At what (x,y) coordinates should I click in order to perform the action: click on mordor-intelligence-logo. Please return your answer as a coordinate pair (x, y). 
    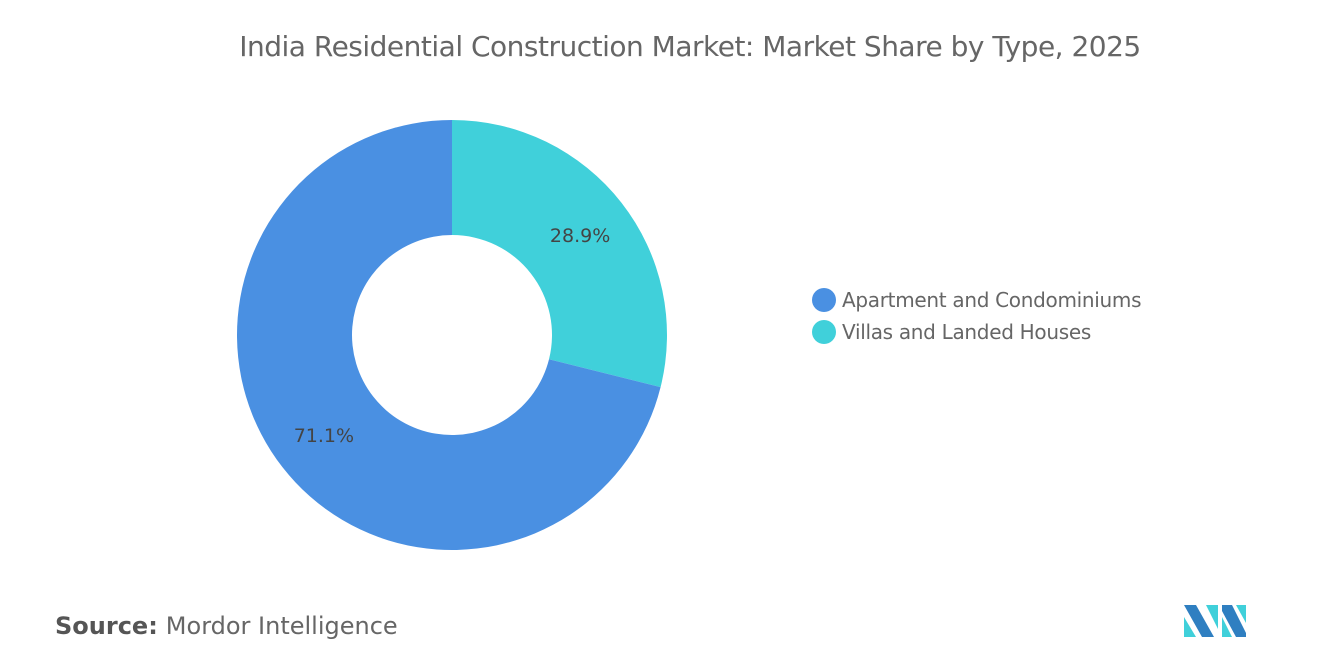
    Looking at the image, I should click on (1215, 621).